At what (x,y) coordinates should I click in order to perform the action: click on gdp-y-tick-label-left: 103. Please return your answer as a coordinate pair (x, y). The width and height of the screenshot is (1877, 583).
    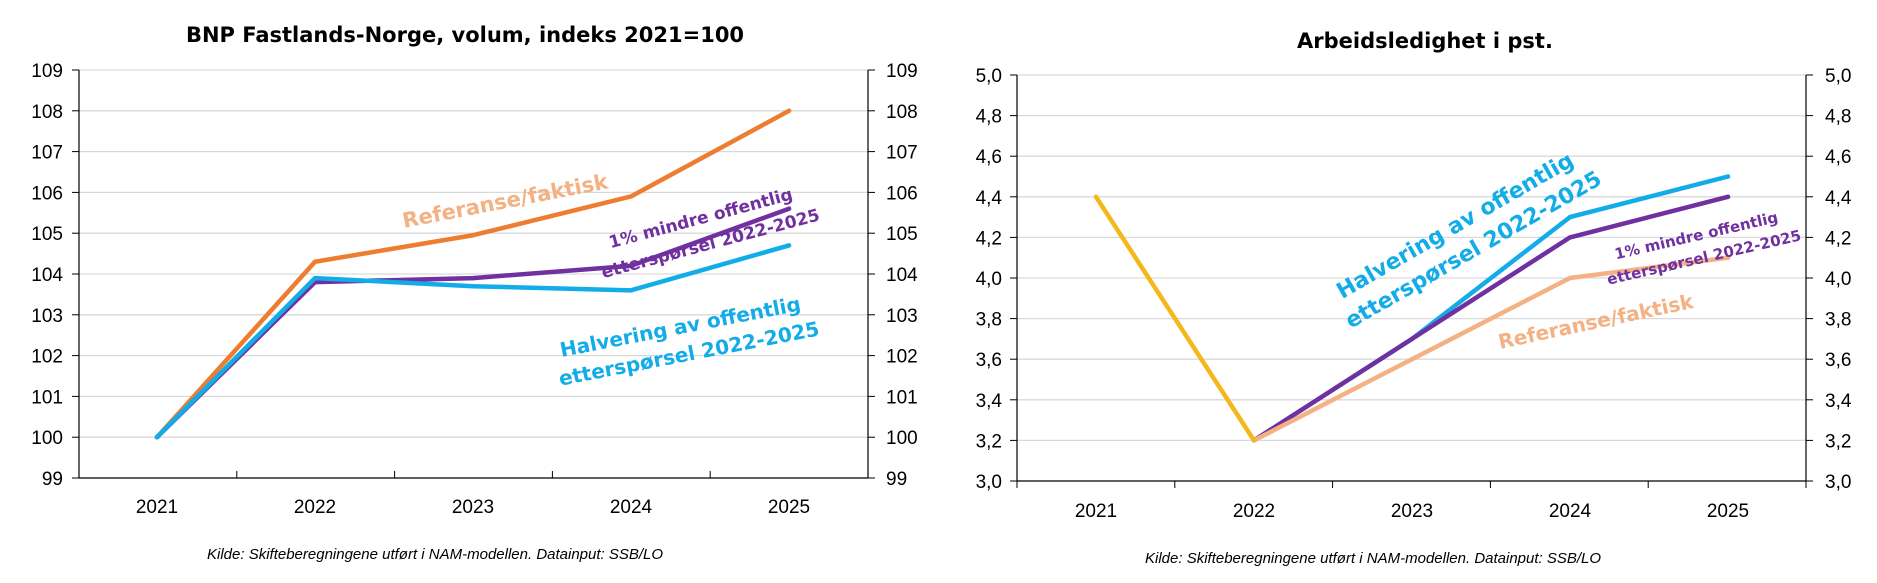
    Looking at the image, I should click on (47, 316).